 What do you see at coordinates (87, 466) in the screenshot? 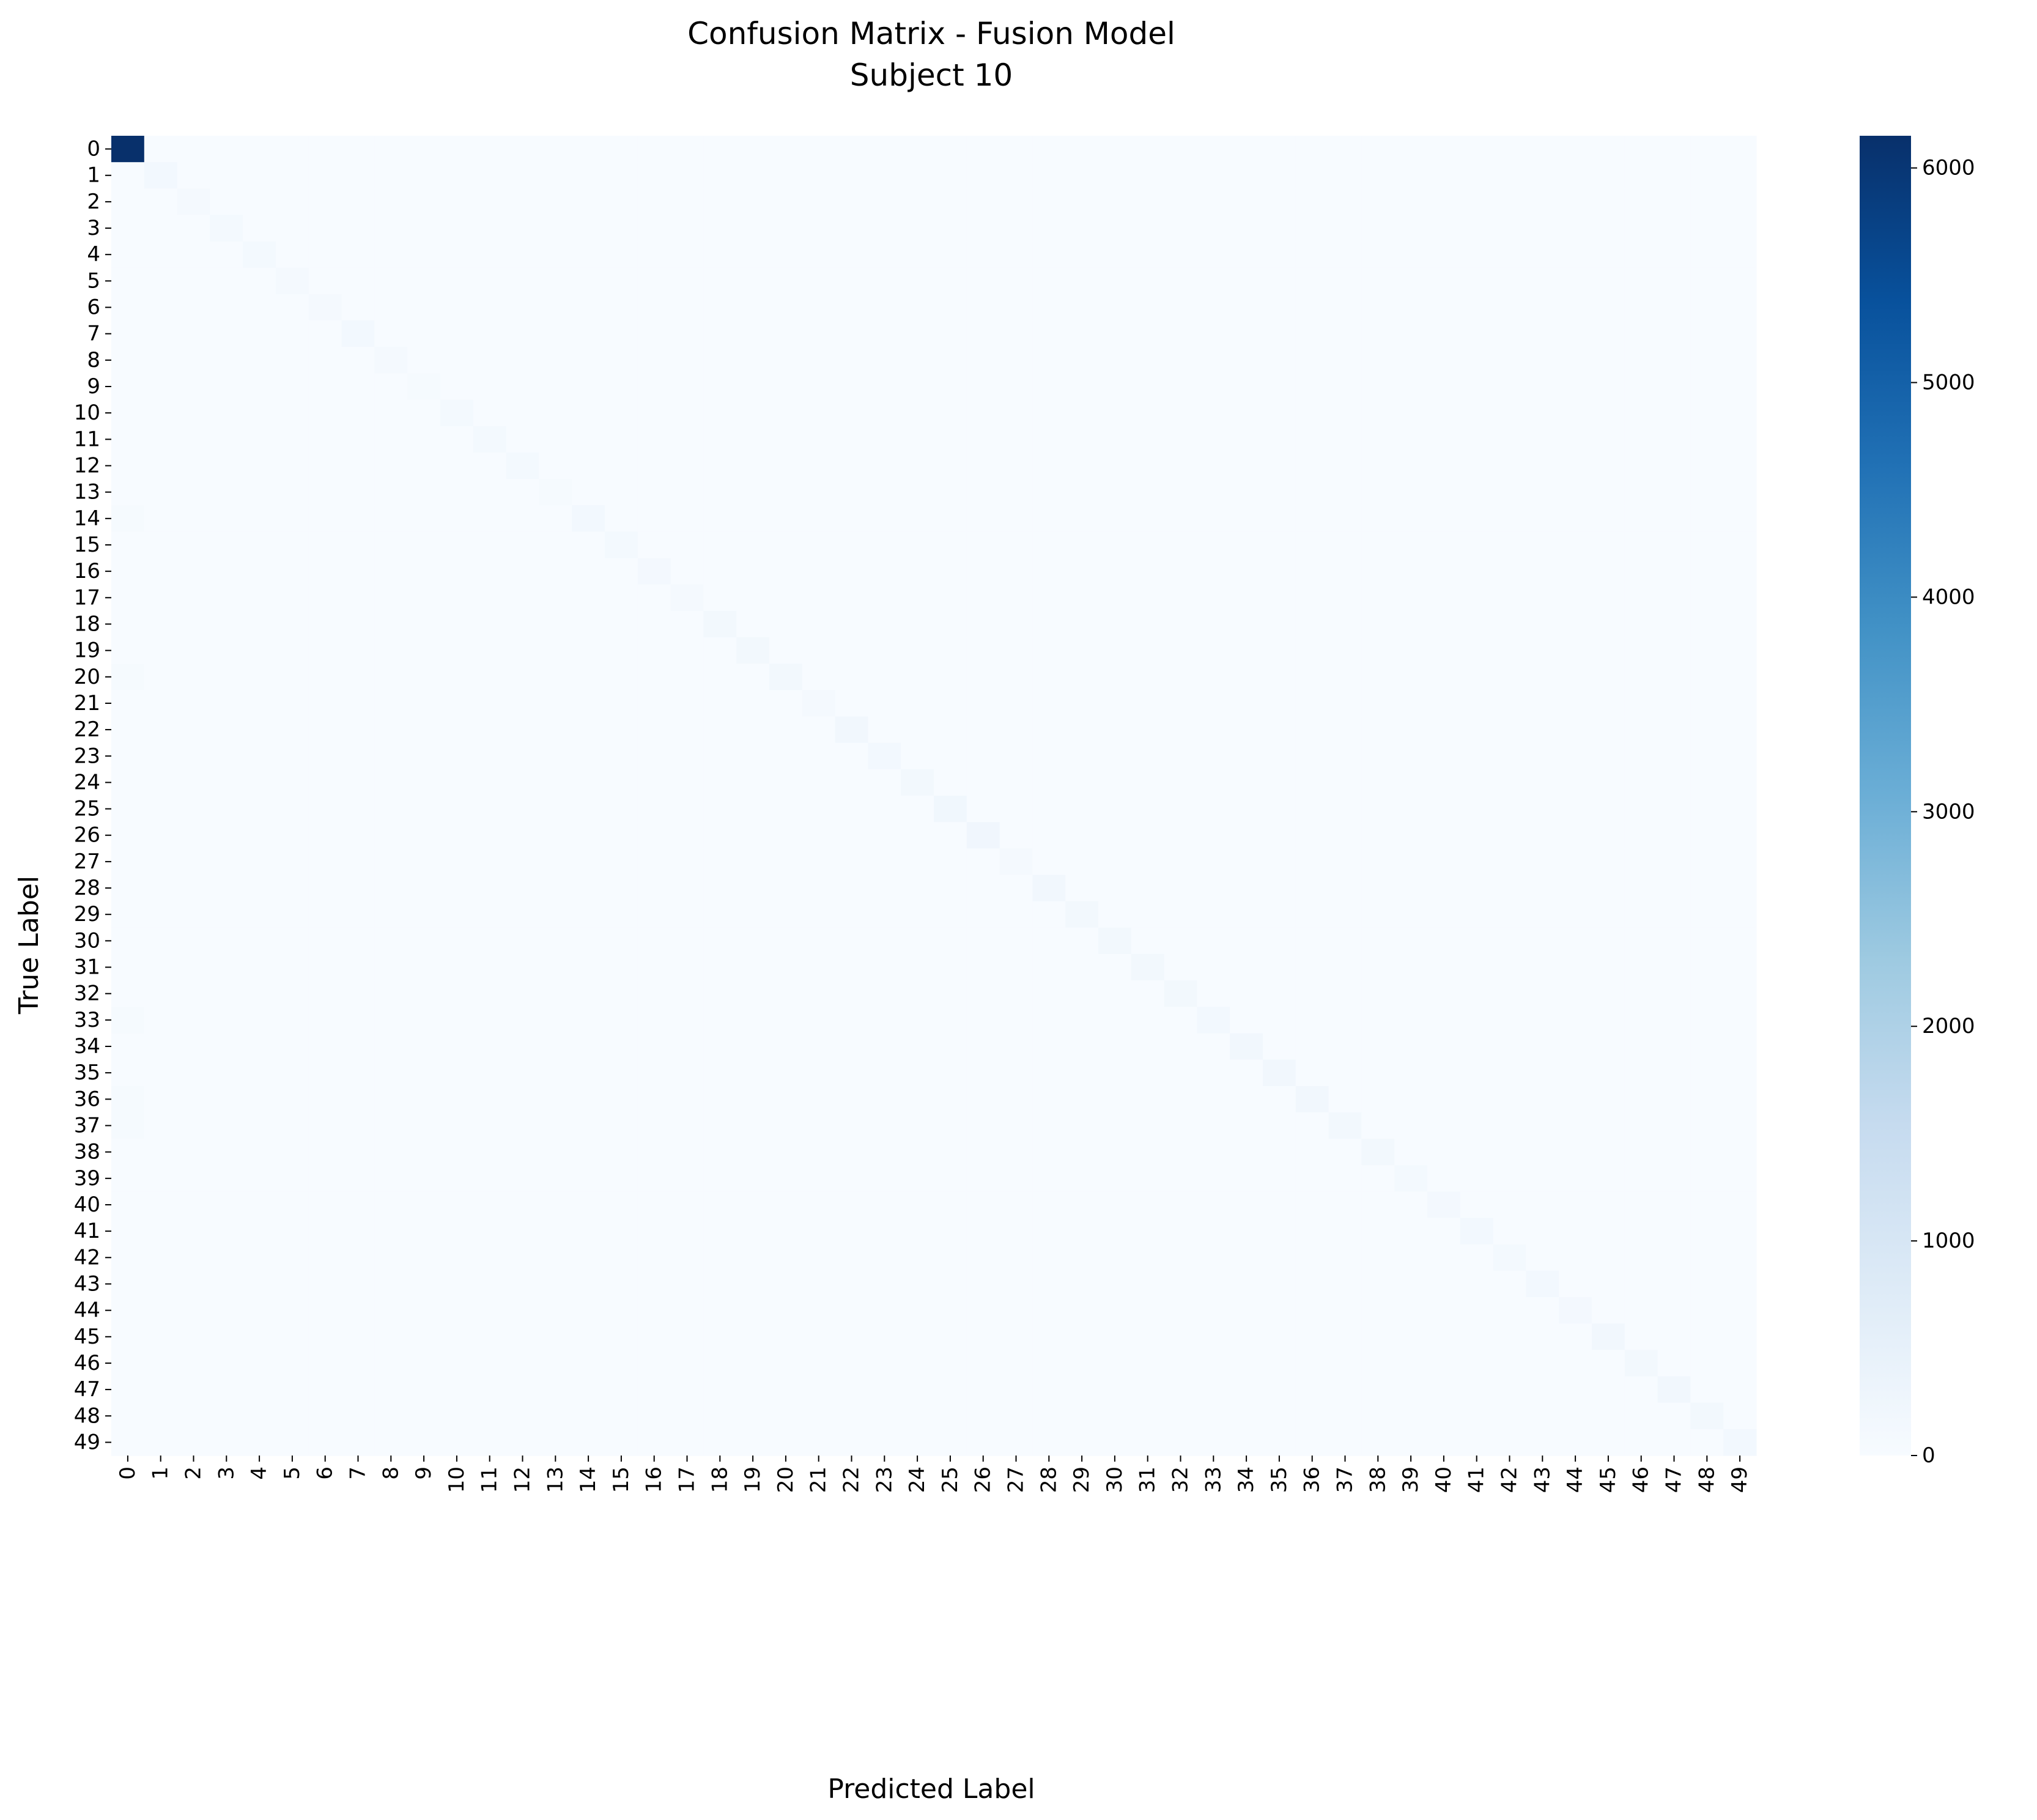
I see `y-tick-label: 12` at bounding box center [87, 466].